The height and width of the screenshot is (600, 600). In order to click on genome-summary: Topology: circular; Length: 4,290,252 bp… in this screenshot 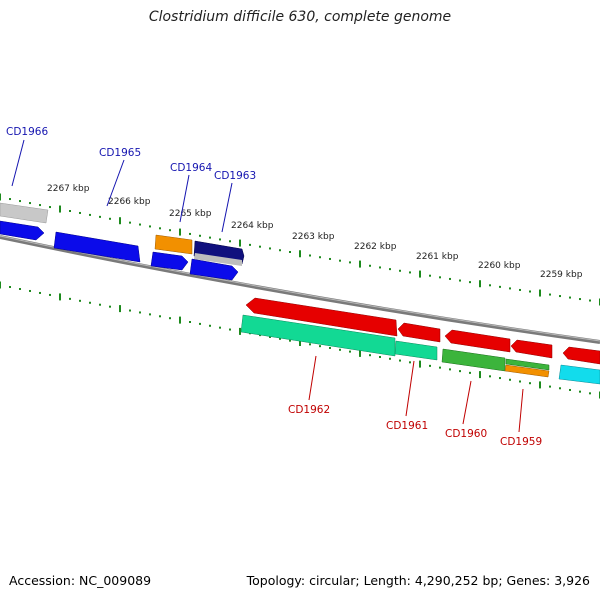, I will do `click(418, 580)`.